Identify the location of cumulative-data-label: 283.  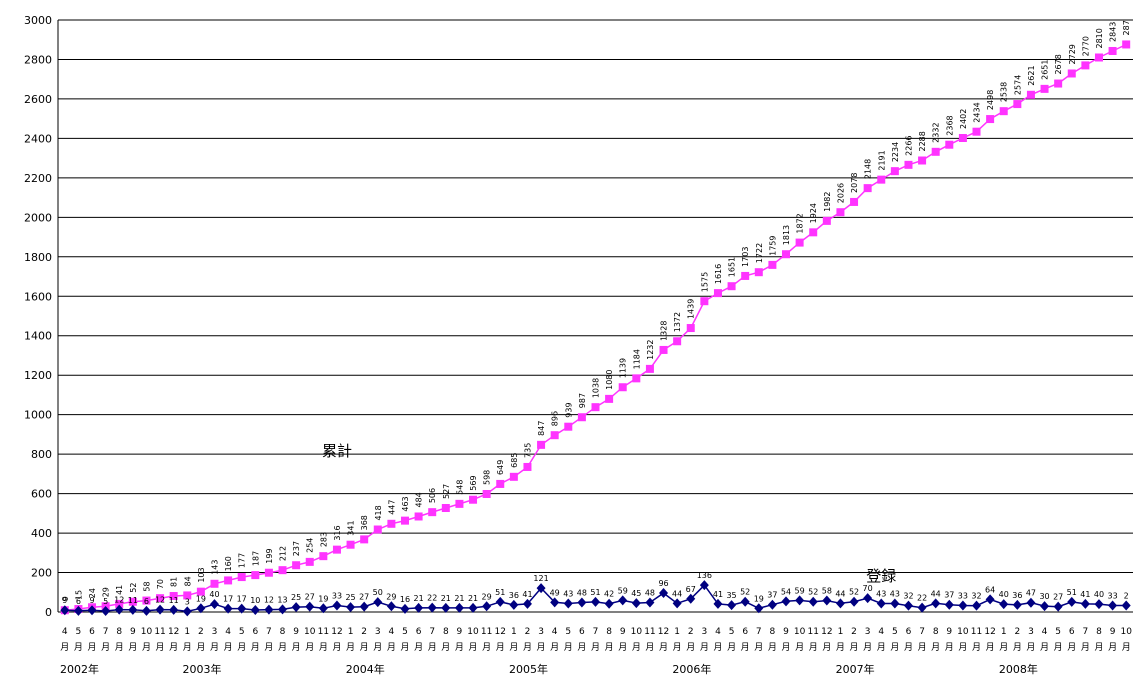
(323, 539).